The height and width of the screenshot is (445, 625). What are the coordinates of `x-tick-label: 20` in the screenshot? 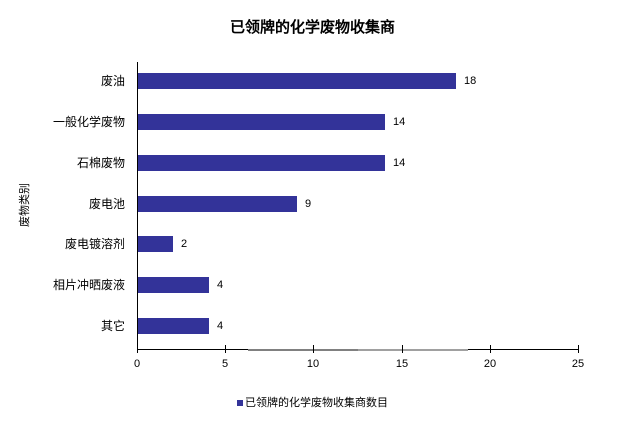 It's located at (490, 364).